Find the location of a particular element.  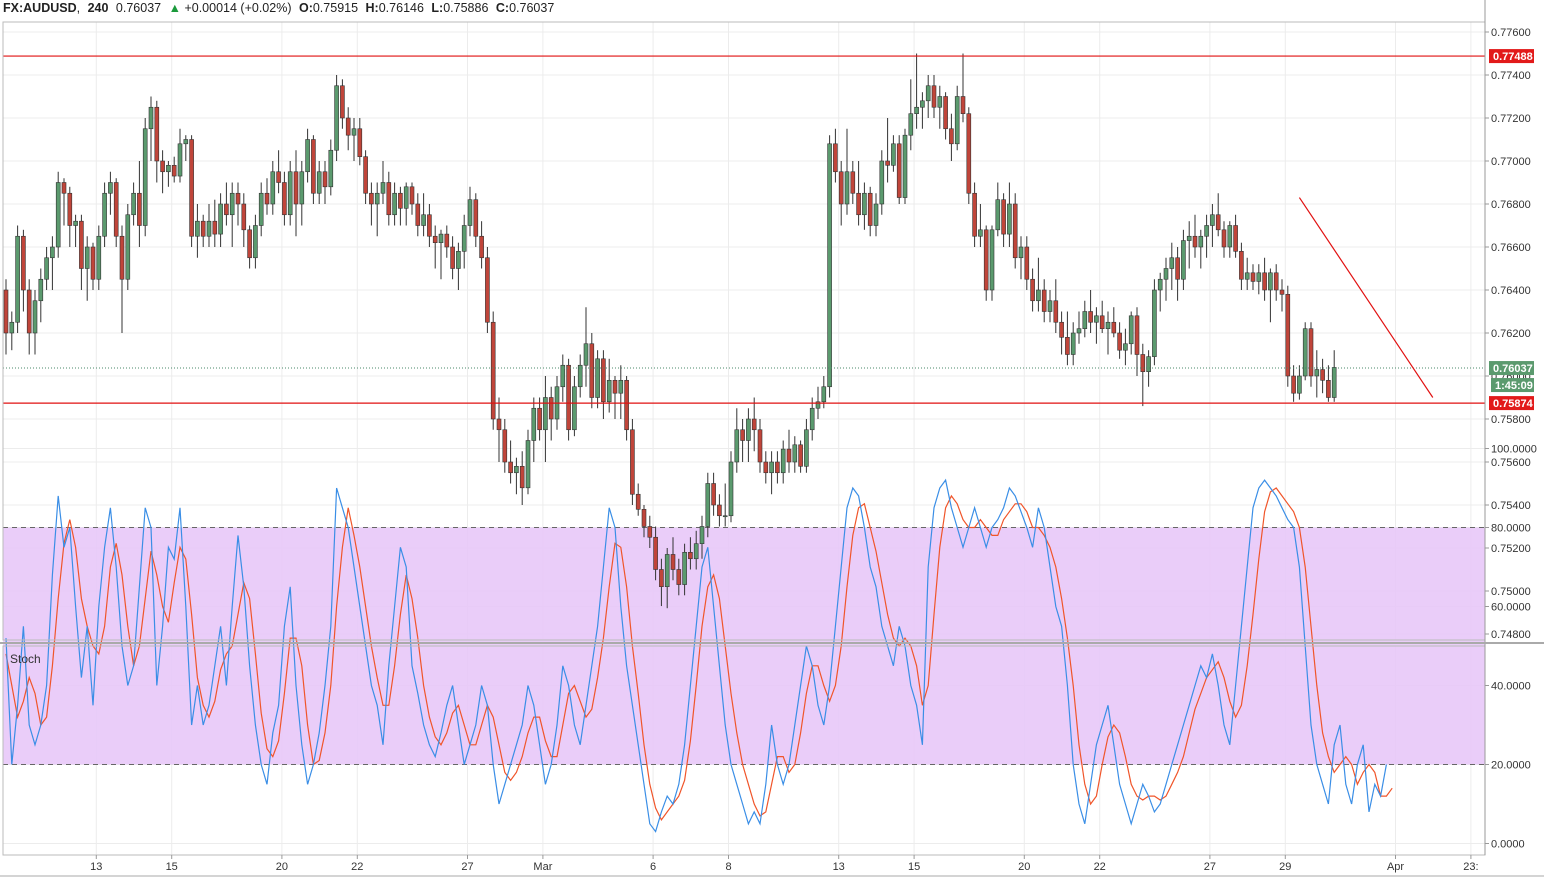

lower-level-price-label is located at coordinates (1511, 403).